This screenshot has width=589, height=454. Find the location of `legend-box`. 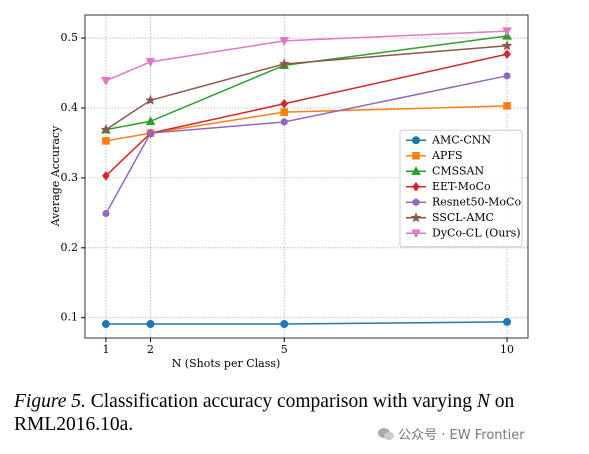

legend-box is located at coordinates (461, 188).